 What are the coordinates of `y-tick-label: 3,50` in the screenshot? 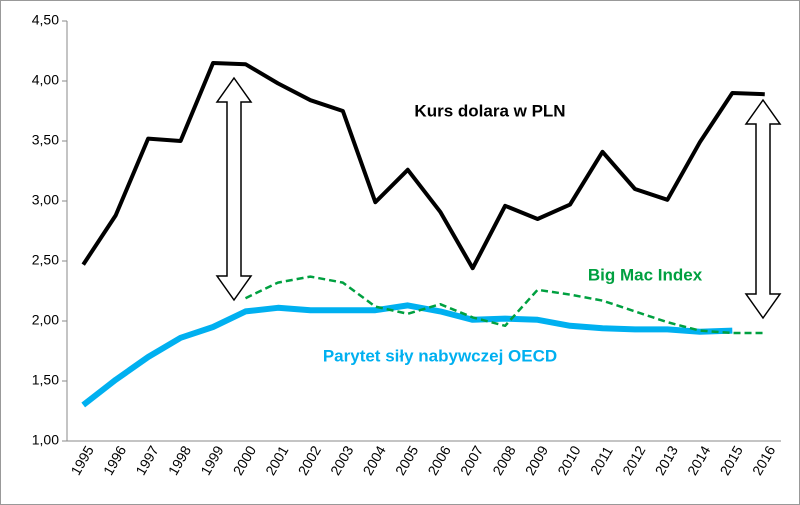 It's located at (45, 140).